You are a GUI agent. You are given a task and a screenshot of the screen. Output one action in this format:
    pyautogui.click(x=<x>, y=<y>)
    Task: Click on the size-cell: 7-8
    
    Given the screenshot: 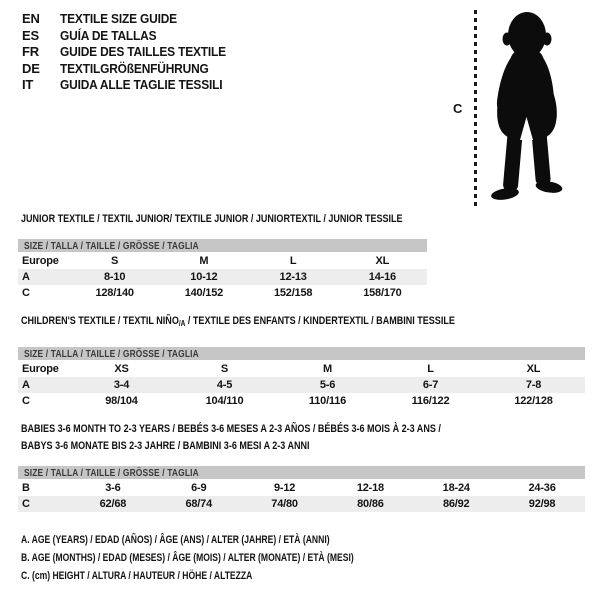 What is the action you would take?
    pyautogui.click(x=533, y=385)
    